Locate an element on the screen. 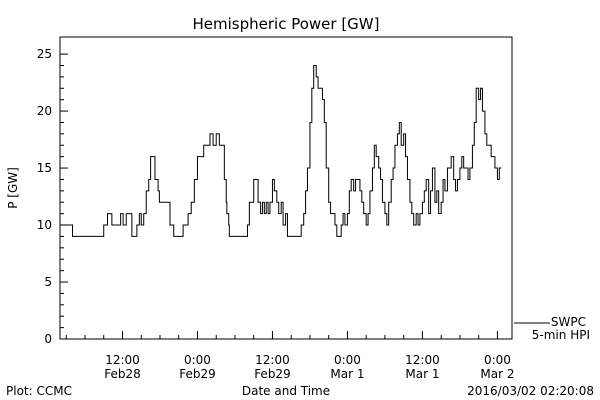 The image size is (600, 400). x-tick-date-label: Mar 2 is located at coordinates (497, 374).